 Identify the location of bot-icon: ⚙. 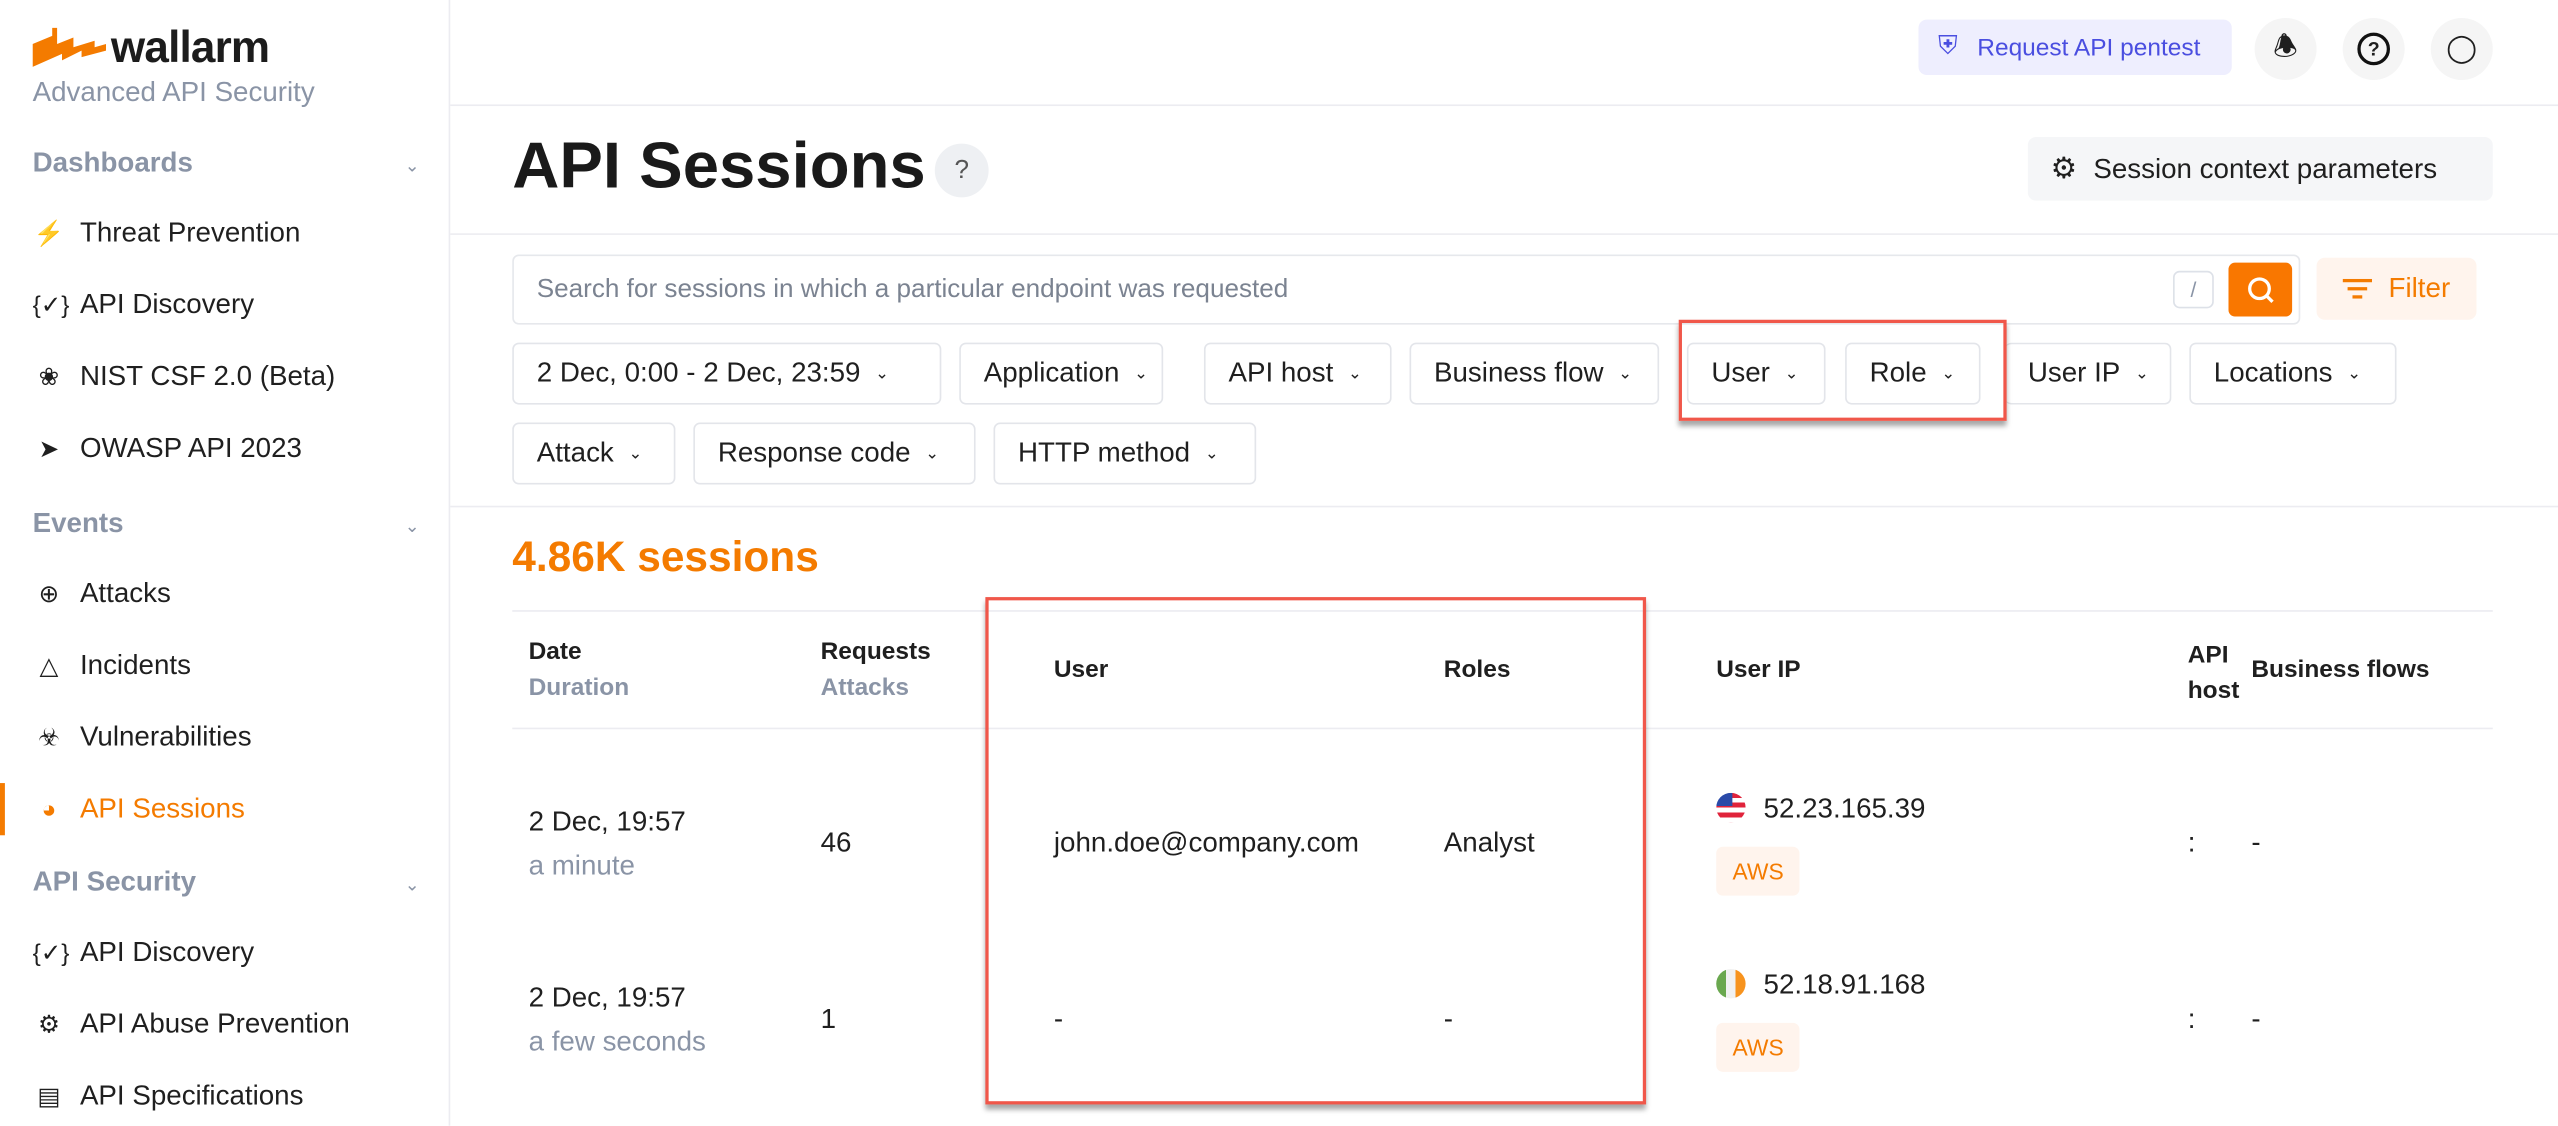
(48, 1025).